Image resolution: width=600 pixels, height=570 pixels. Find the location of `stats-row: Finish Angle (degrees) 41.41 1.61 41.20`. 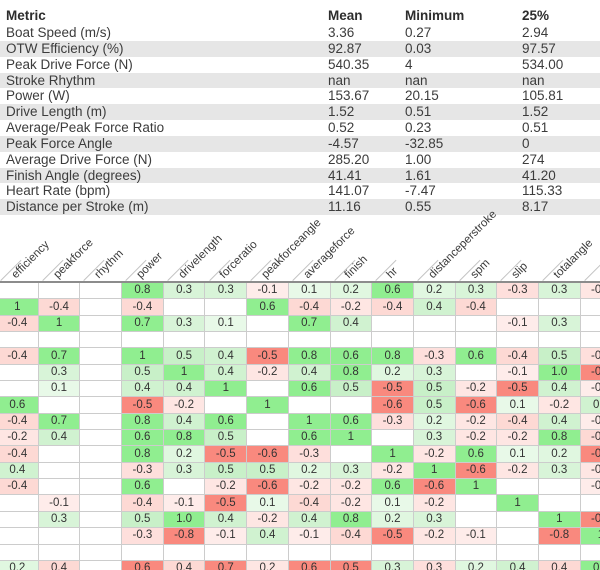

stats-row: Finish Angle (degrees) 41.41 1.61 41.20 is located at coordinates (300, 175).